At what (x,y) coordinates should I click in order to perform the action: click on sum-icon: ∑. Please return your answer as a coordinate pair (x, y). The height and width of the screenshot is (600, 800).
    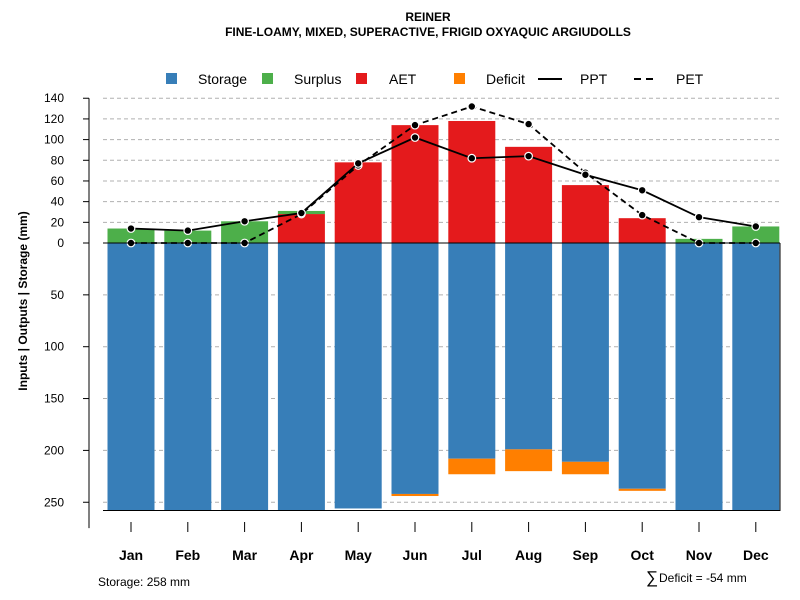
    Looking at the image, I should click on (652, 577).